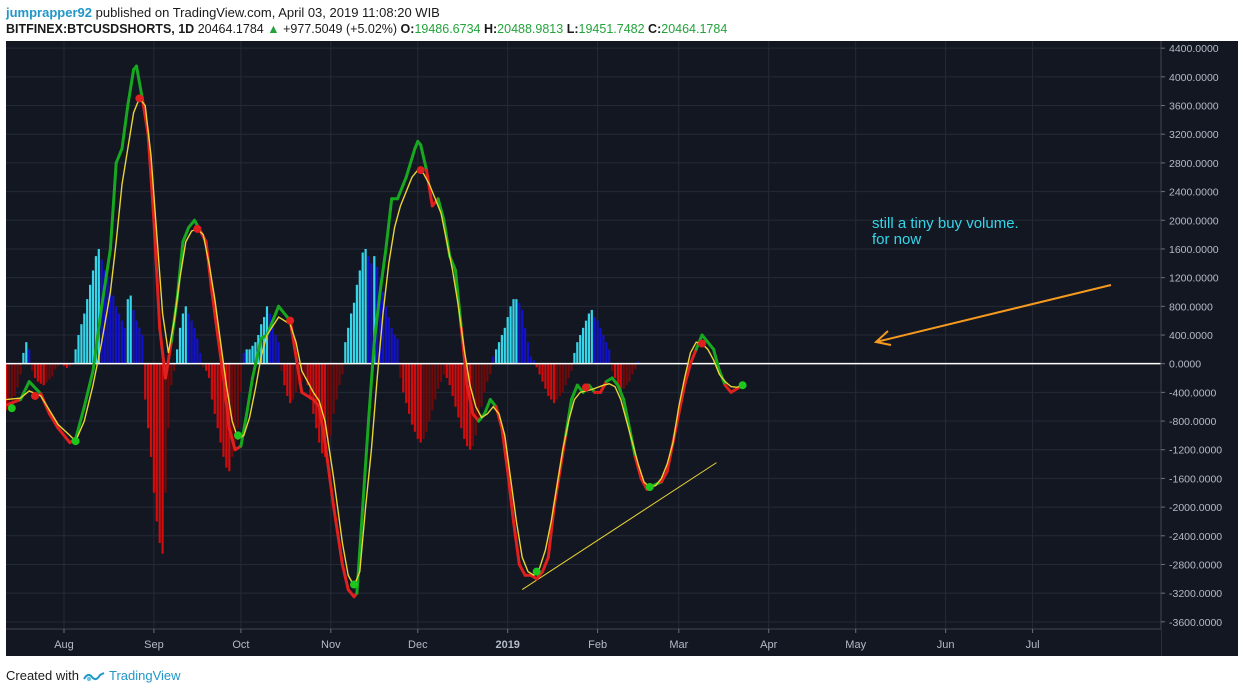 The image size is (1243, 693). Describe the element at coordinates (619, 526) in the screenshot. I see `support-trendline` at that location.